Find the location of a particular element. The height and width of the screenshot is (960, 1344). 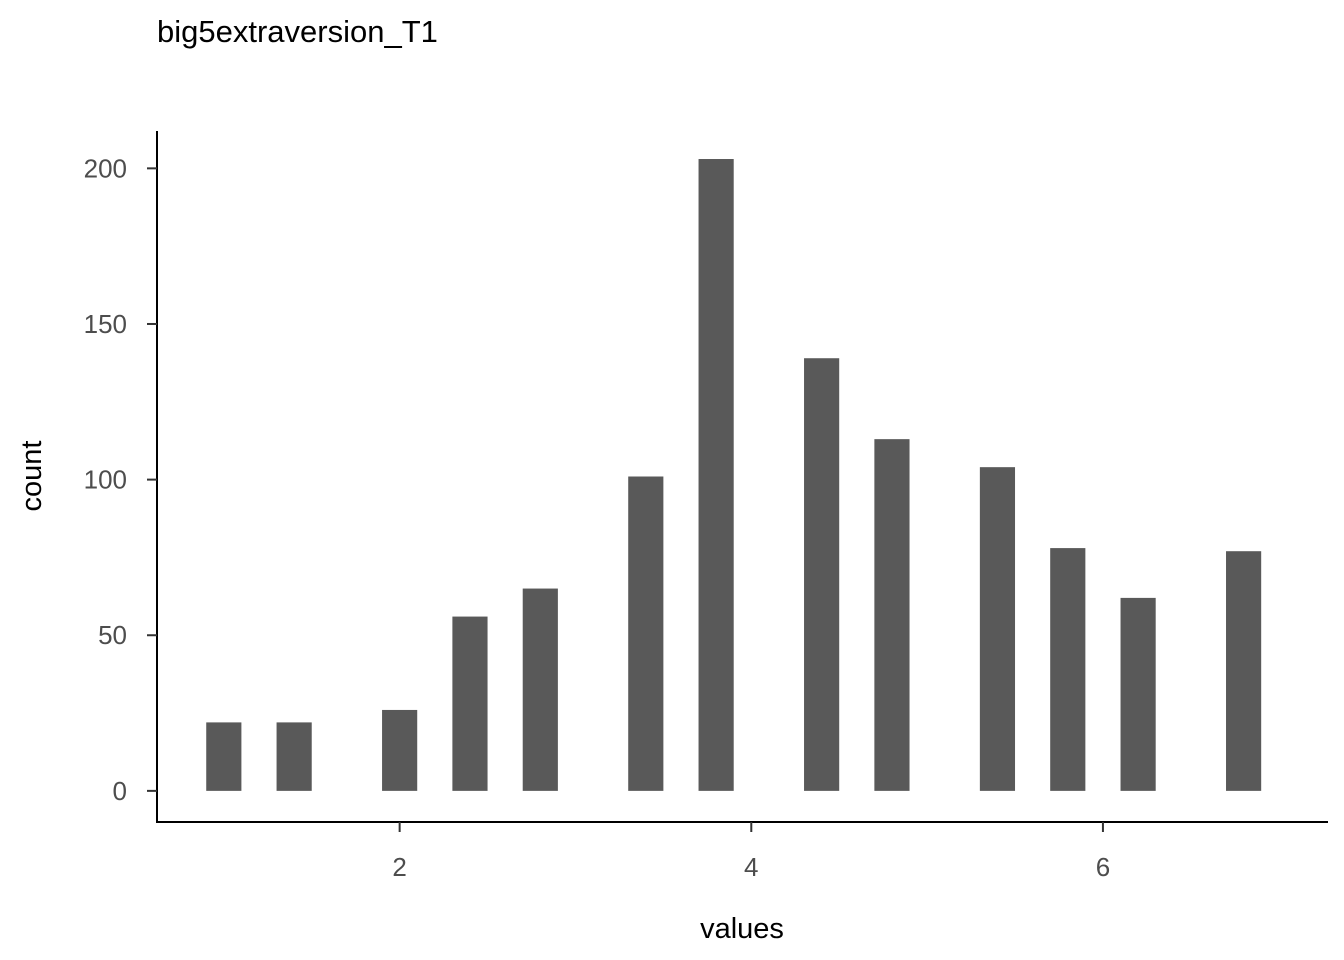

x-tick-label: 2 is located at coordinates (399, 867).